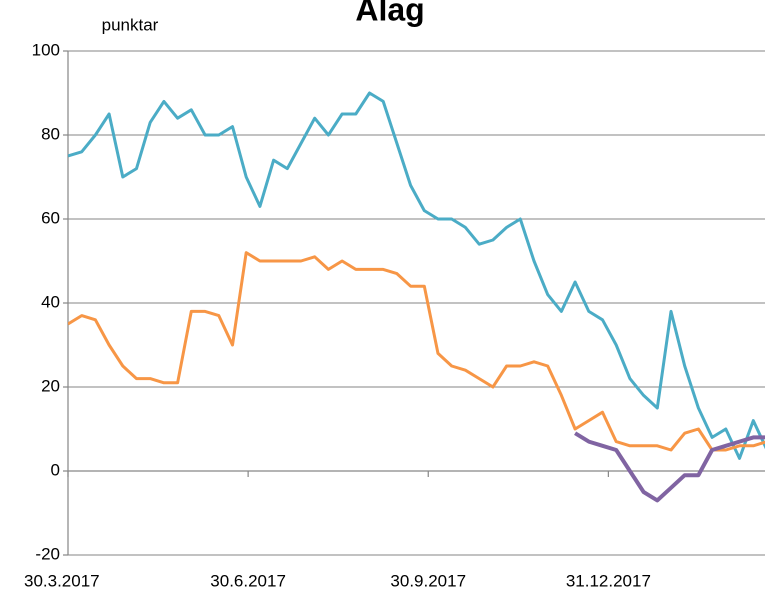  What do you see at coordinates (47, 553) in the screenshot?
I see `y-tick-label: -20` at bounding box center [47, 553].